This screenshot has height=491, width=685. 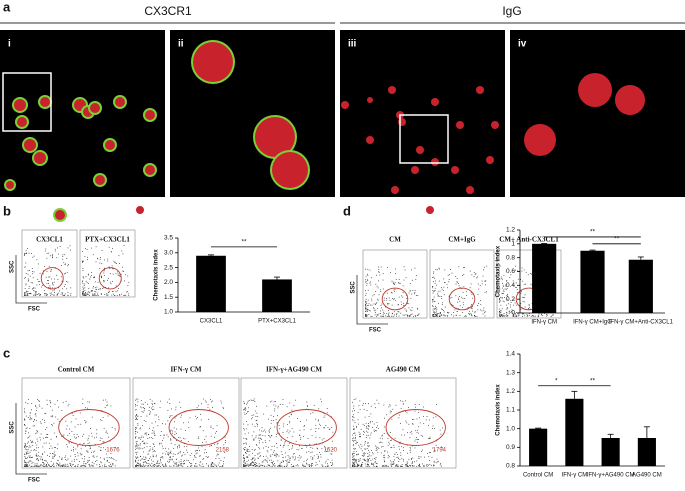 What do you see at coordinates (89, 427) in the screenshot?
I see `gate` at bounding box center [89, 427].